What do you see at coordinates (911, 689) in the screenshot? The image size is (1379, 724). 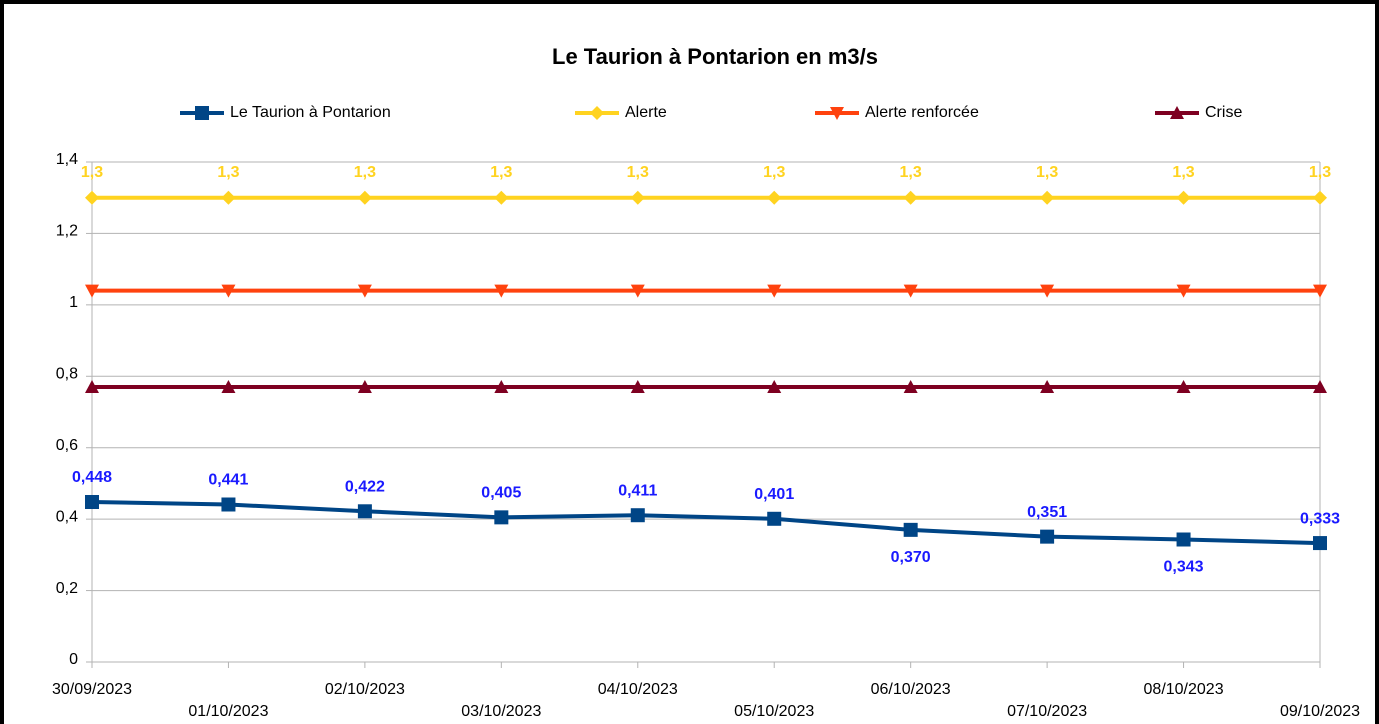 I see `x-tick-label: 06/10/2023` at bounding box center [911, 689].